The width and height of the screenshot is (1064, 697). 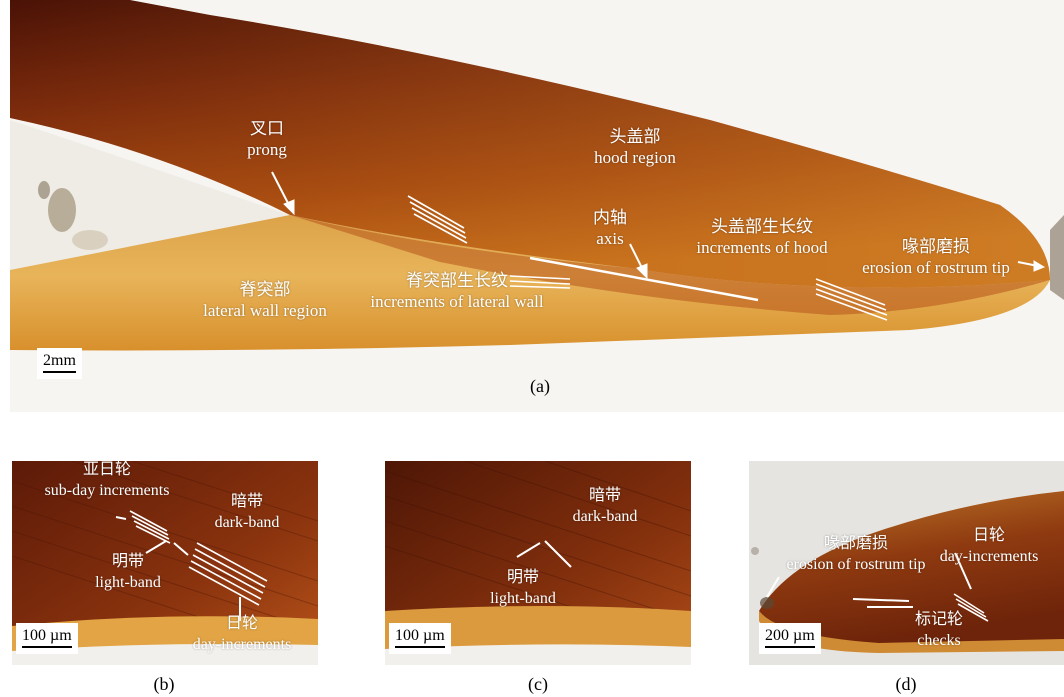 I want to click on dark-band-label-b: 暗带 dark-band, so click(x=247, y=512).